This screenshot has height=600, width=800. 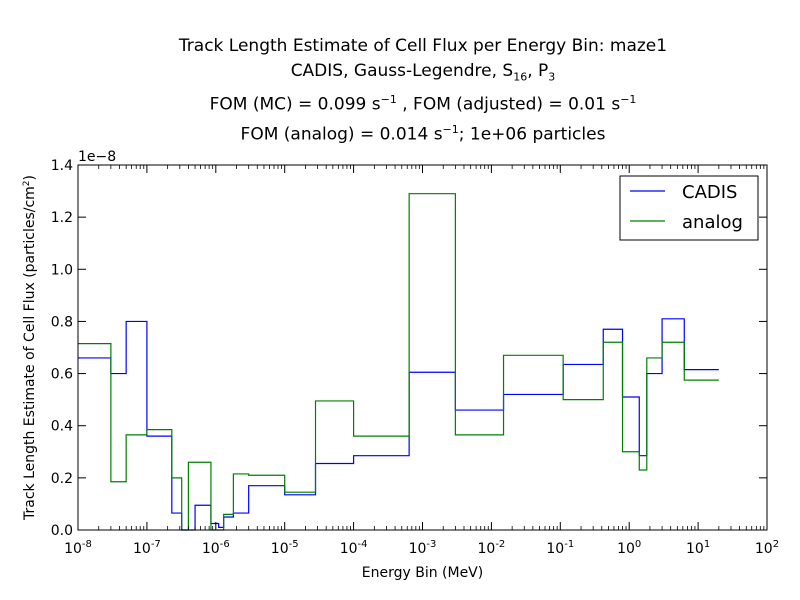 What do you see at coordinates (402, 71) in the screenshot?
I see `title-line-2-prefix: CADIS, Gauss-Legendre, S` at bounding box center [402, 71].